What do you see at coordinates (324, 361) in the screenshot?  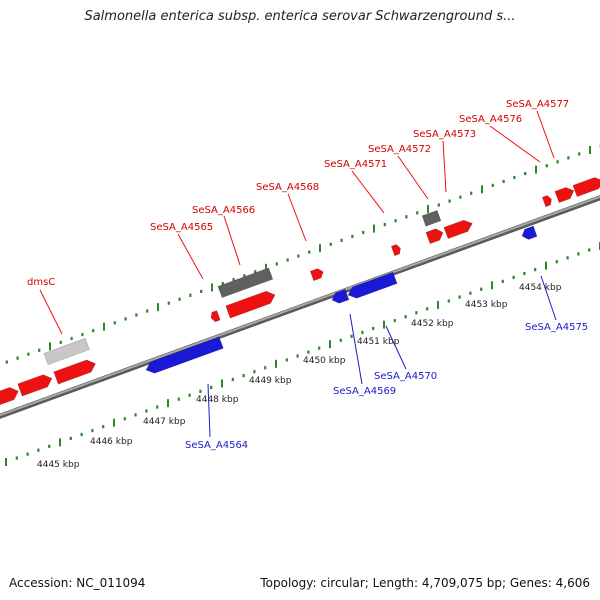 I see `kbp-label: 4450 kbp` at bounding box center [324, 361].